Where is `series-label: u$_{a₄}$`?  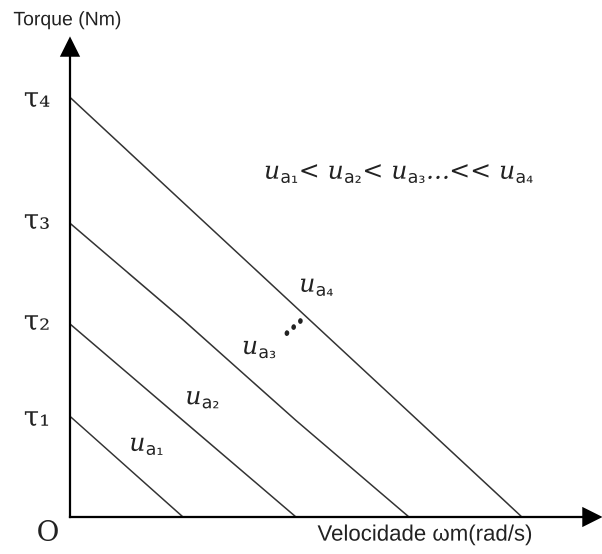
series-label: u$_{a₄}$ is located at coordinates (316, 287).